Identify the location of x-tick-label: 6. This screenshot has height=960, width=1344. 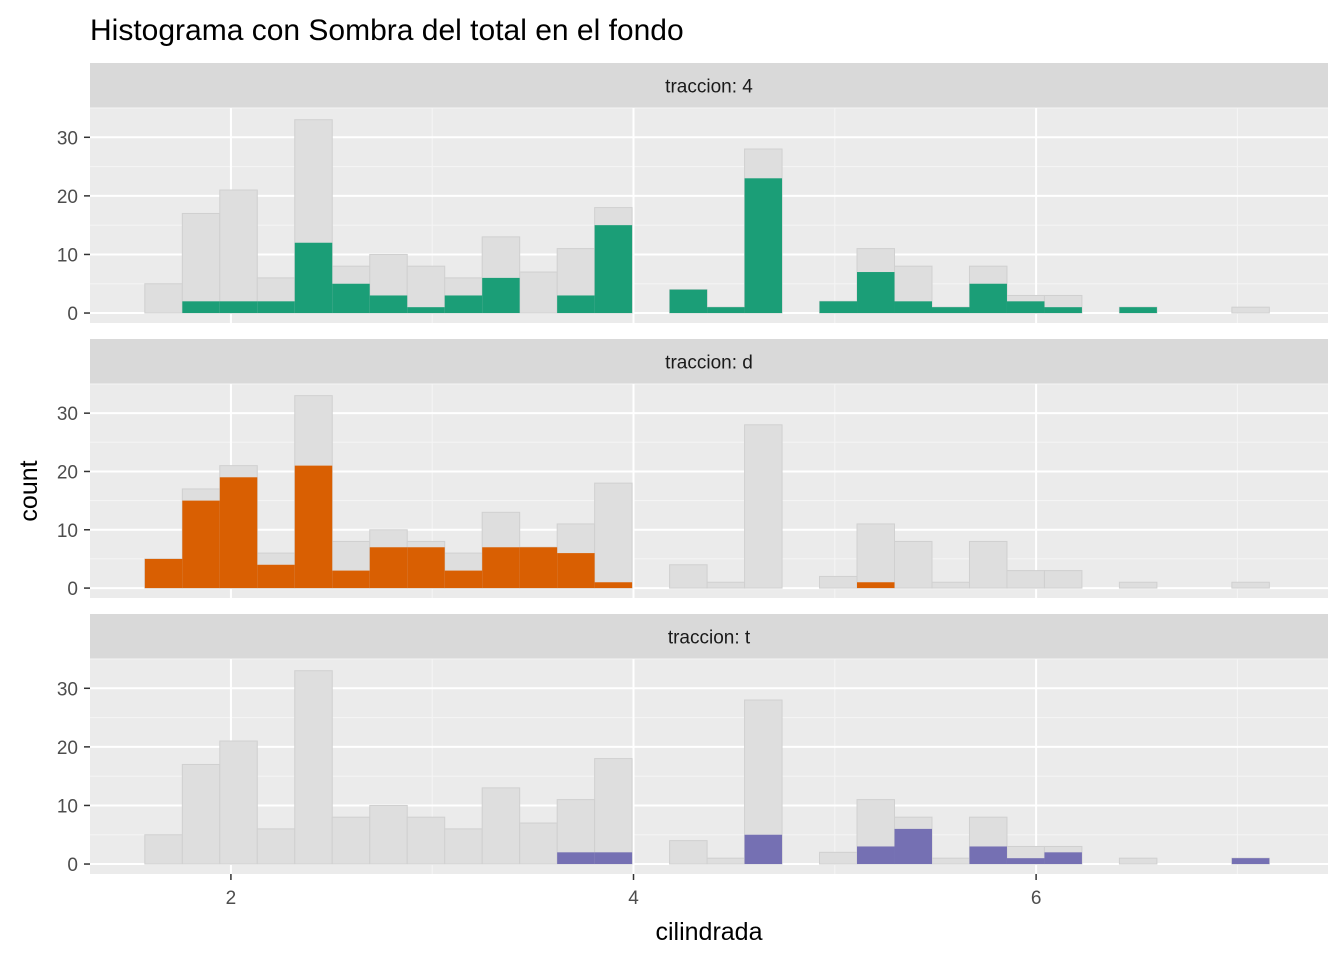
(1036, 898).